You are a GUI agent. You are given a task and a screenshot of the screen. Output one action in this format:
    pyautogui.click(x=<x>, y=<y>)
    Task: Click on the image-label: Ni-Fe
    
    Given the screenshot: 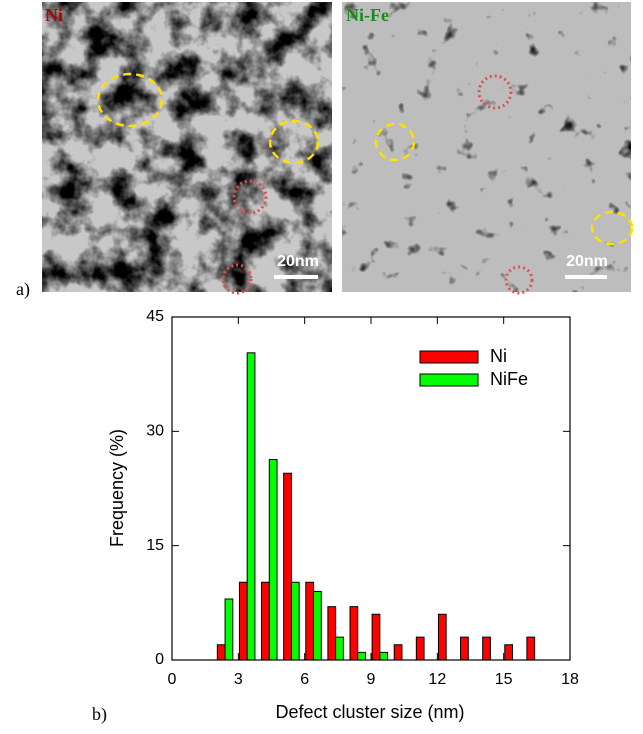 What is the action you would take?
    pyautogui.click(x=367, y=15)
    